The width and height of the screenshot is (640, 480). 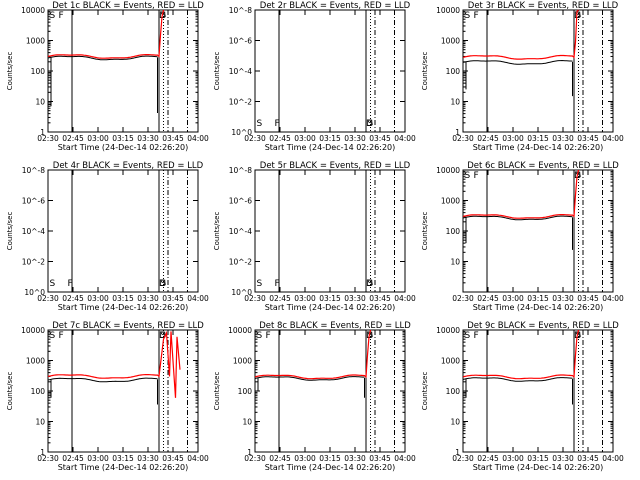 I want to click on plot-title: Det 9c BLACK = Events, RED = LLD, so click(x=543, y=326).